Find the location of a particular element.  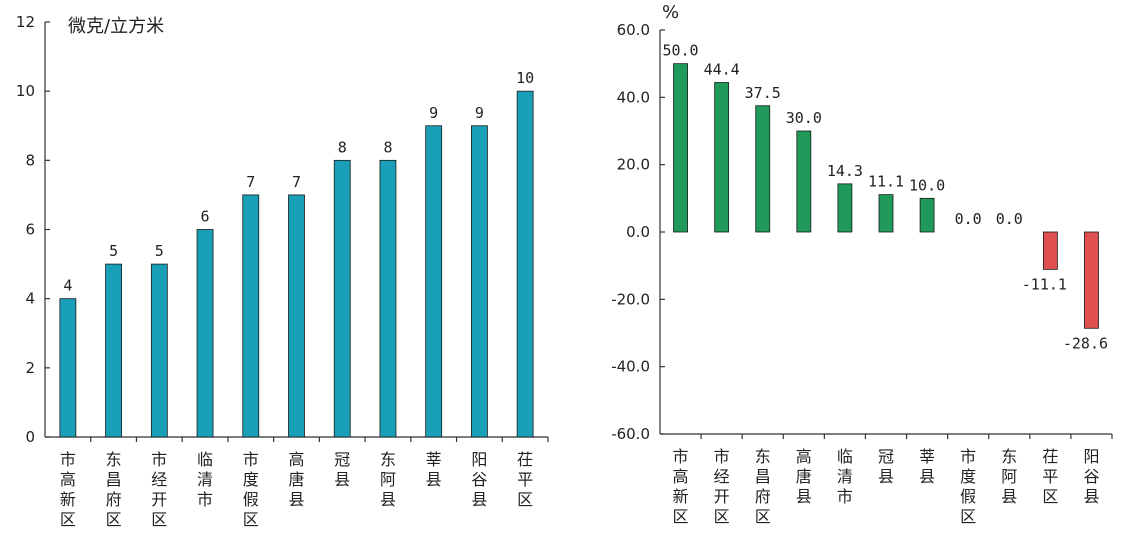

y-tick-label: 20.0 is located at coordinates (633, 165).